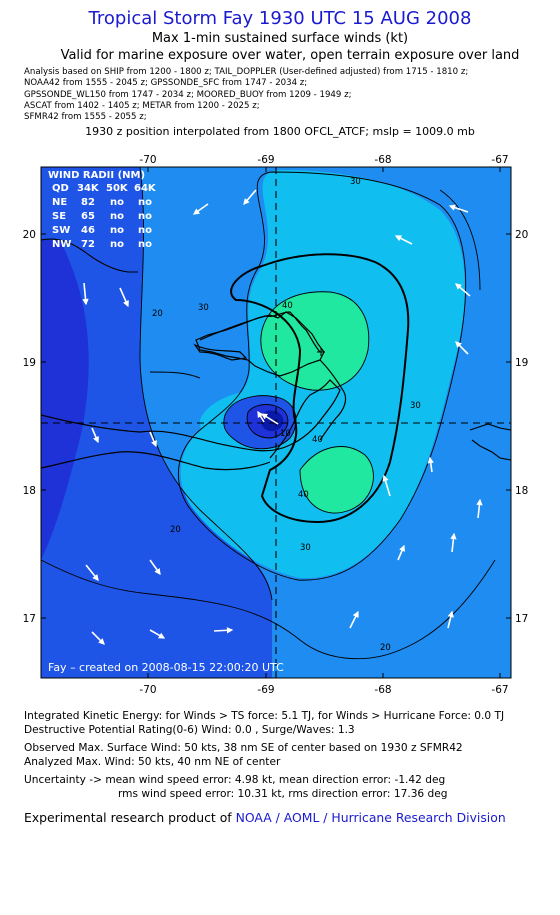 The height and width of the screenshot is (915, 560). Describe the element at coordinates (96, 175) in the screenshot. I see `wind-radii-title: WIND RADII (NM)` at that location.